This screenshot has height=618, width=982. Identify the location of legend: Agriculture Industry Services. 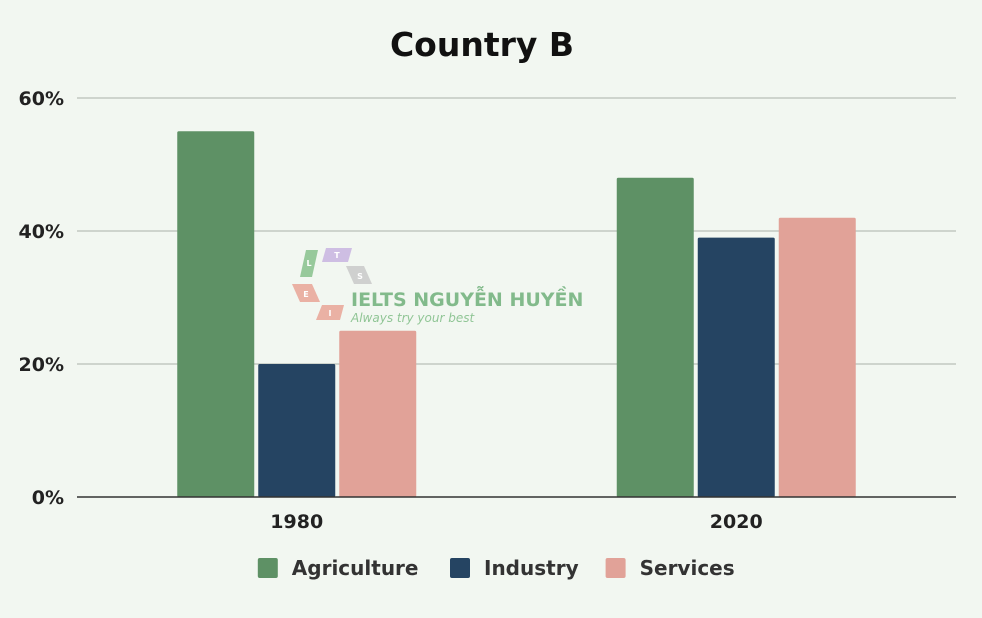
(496, 568).